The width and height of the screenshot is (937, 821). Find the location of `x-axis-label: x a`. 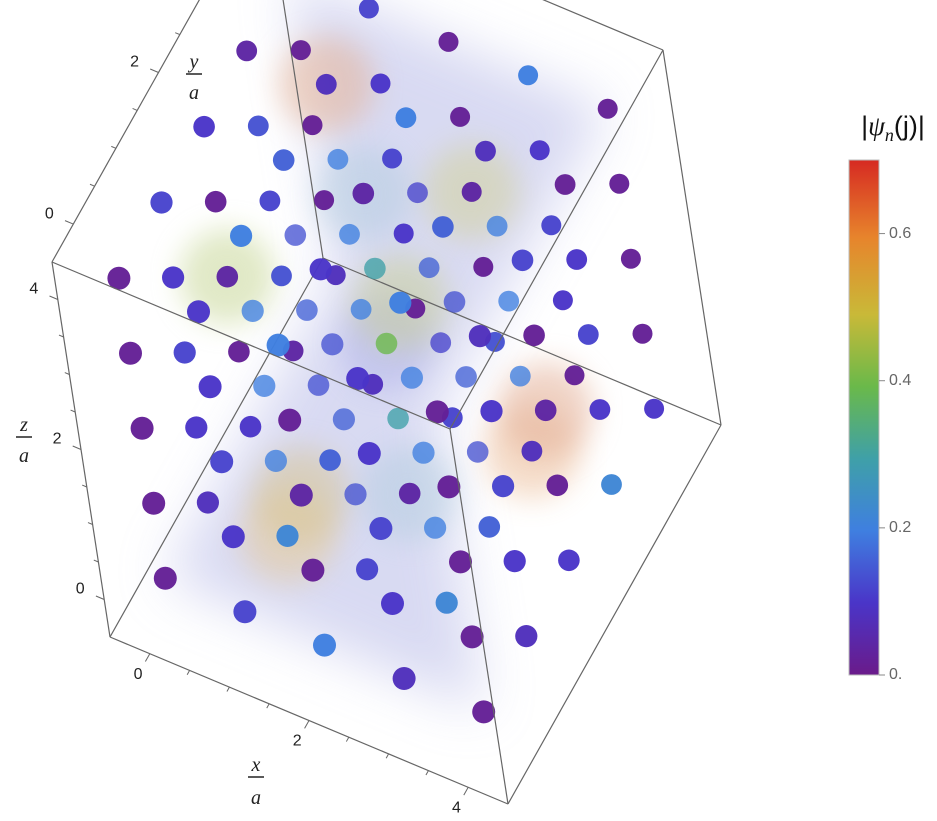

x-axis-label: x a is located at coordinates (256, 781).